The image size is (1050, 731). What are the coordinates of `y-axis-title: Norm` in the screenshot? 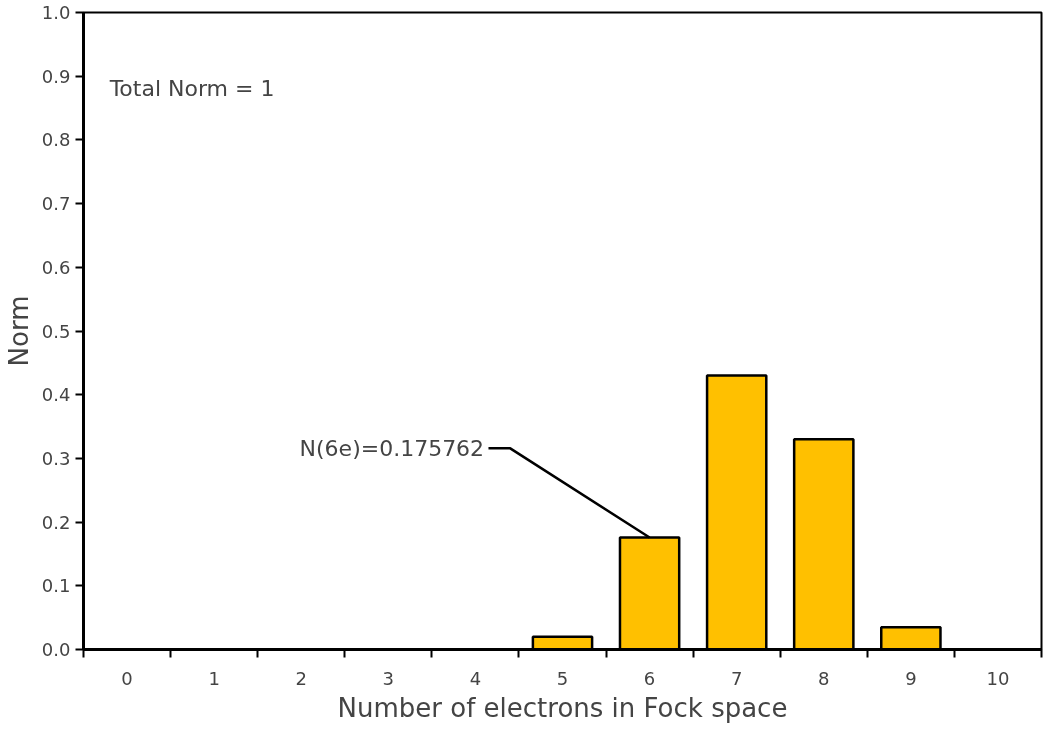 It's located at (18, 331).